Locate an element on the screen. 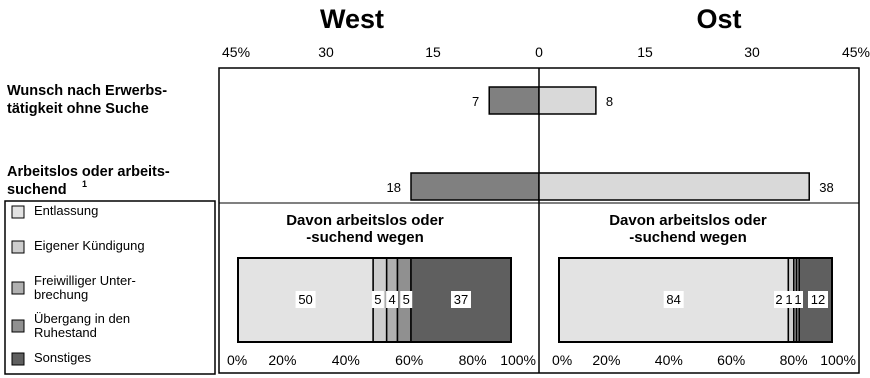 This screenshot has width=870, height=378. bar-ost-value: 8 is located at coordinates (609, 101).